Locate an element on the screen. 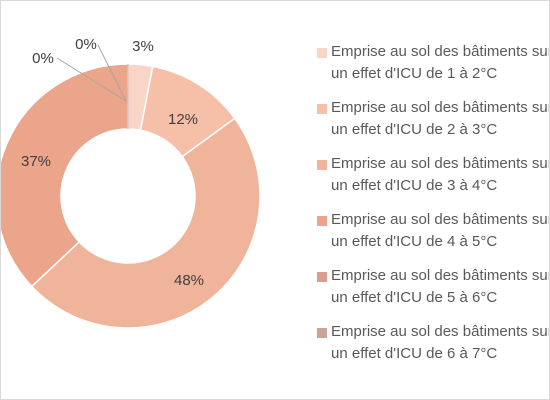  data-label-6: 0% is located at coordinates (43, 58).